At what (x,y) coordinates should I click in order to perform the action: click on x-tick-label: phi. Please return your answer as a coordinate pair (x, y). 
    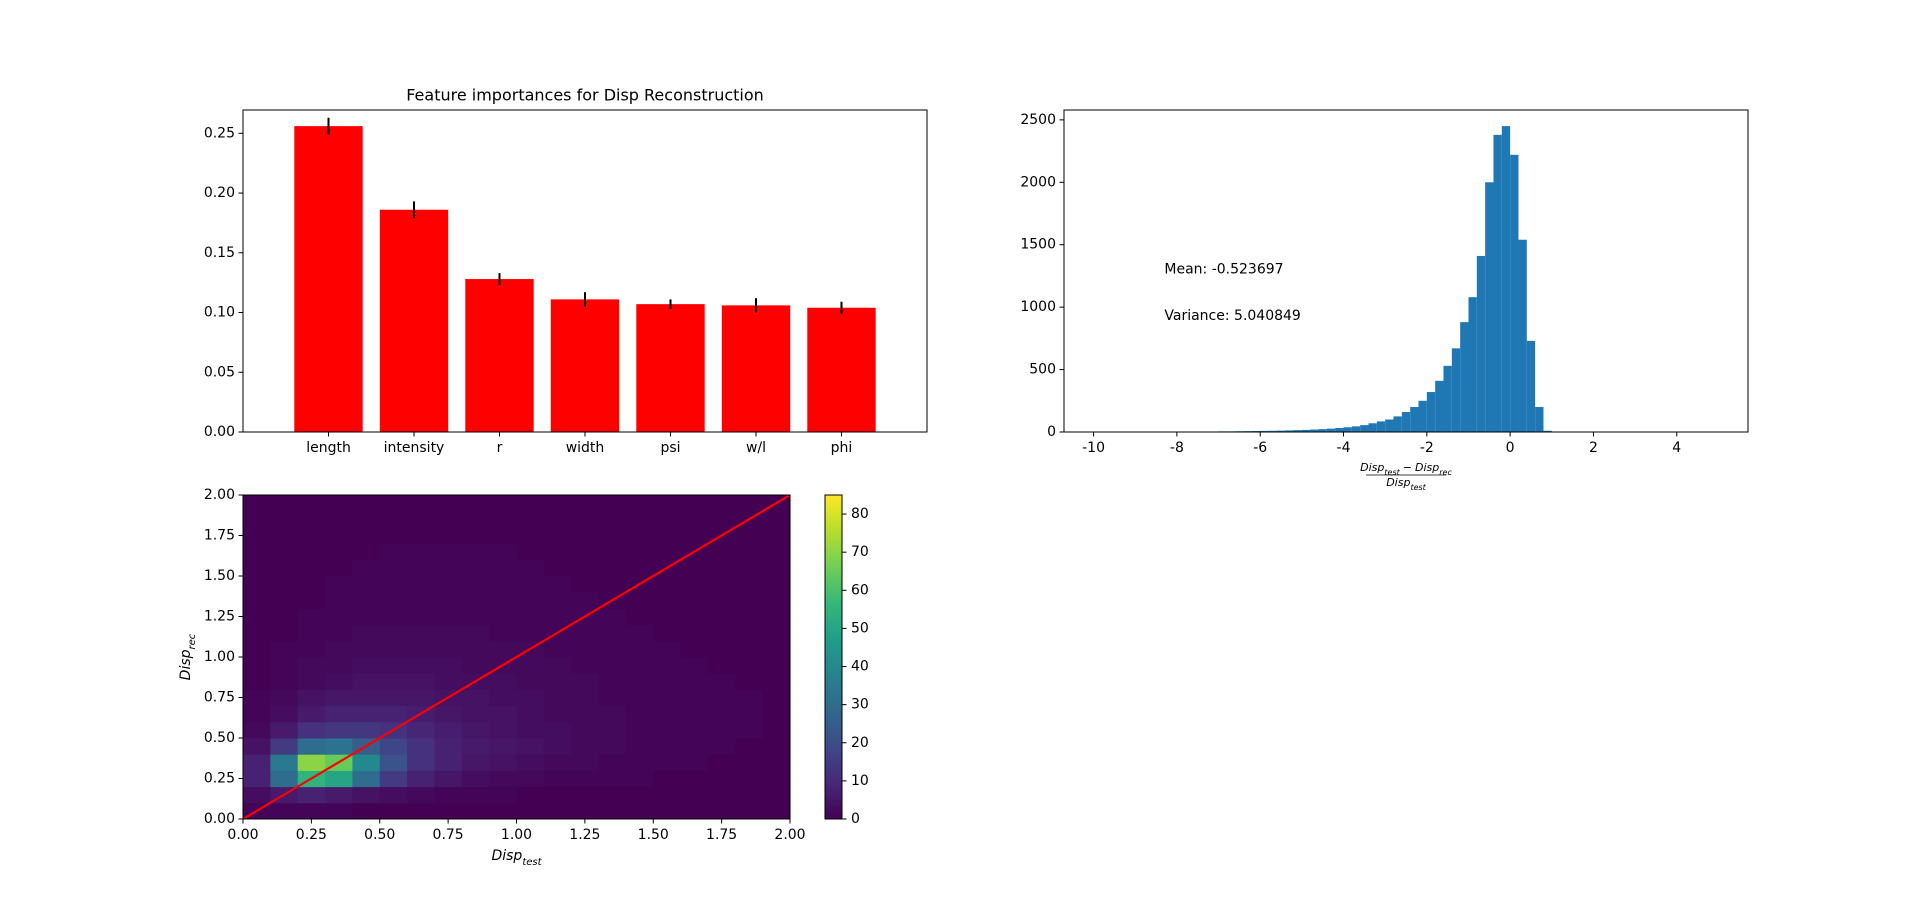
    Looking at the image, I should click on (842, 448).